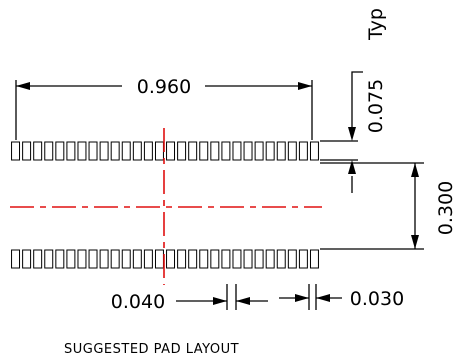 The image size is (456, 357). I want to click on pad-width-dimension: 0.075 Typ, so click(353, 100).